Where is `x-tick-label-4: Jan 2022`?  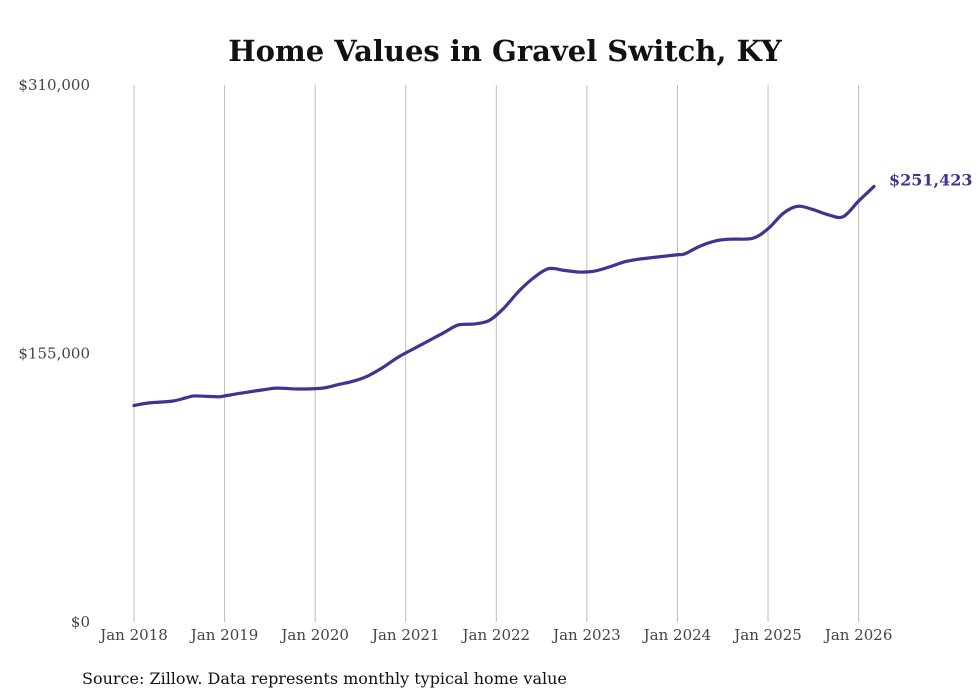 x-tick-label-4: Jan 2022 is located at coordinates (496, 635).